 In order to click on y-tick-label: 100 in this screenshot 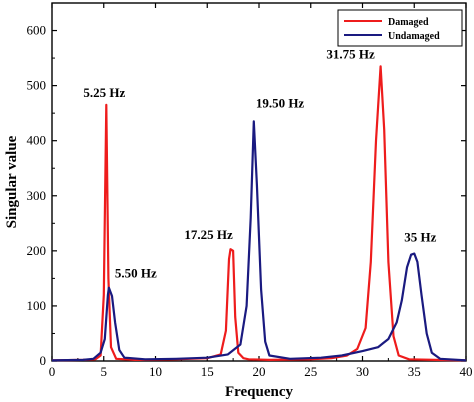, I will do `click(37, 305)`.